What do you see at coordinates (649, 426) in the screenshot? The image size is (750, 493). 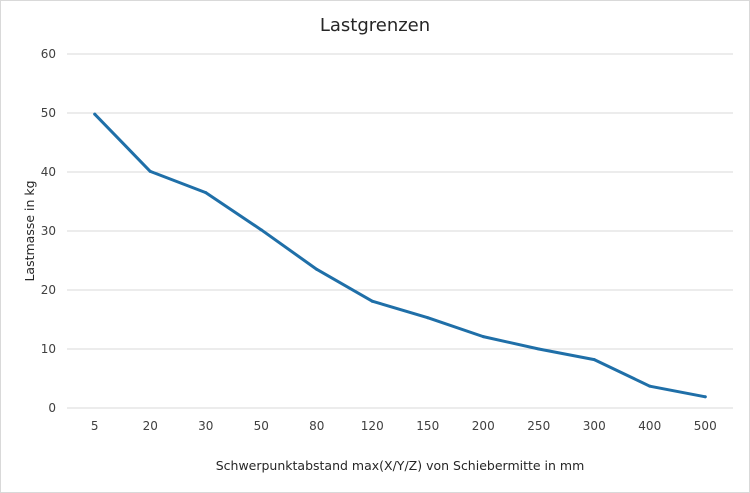 I see `x-tick-label: 400` at bounding box center [649, 426].